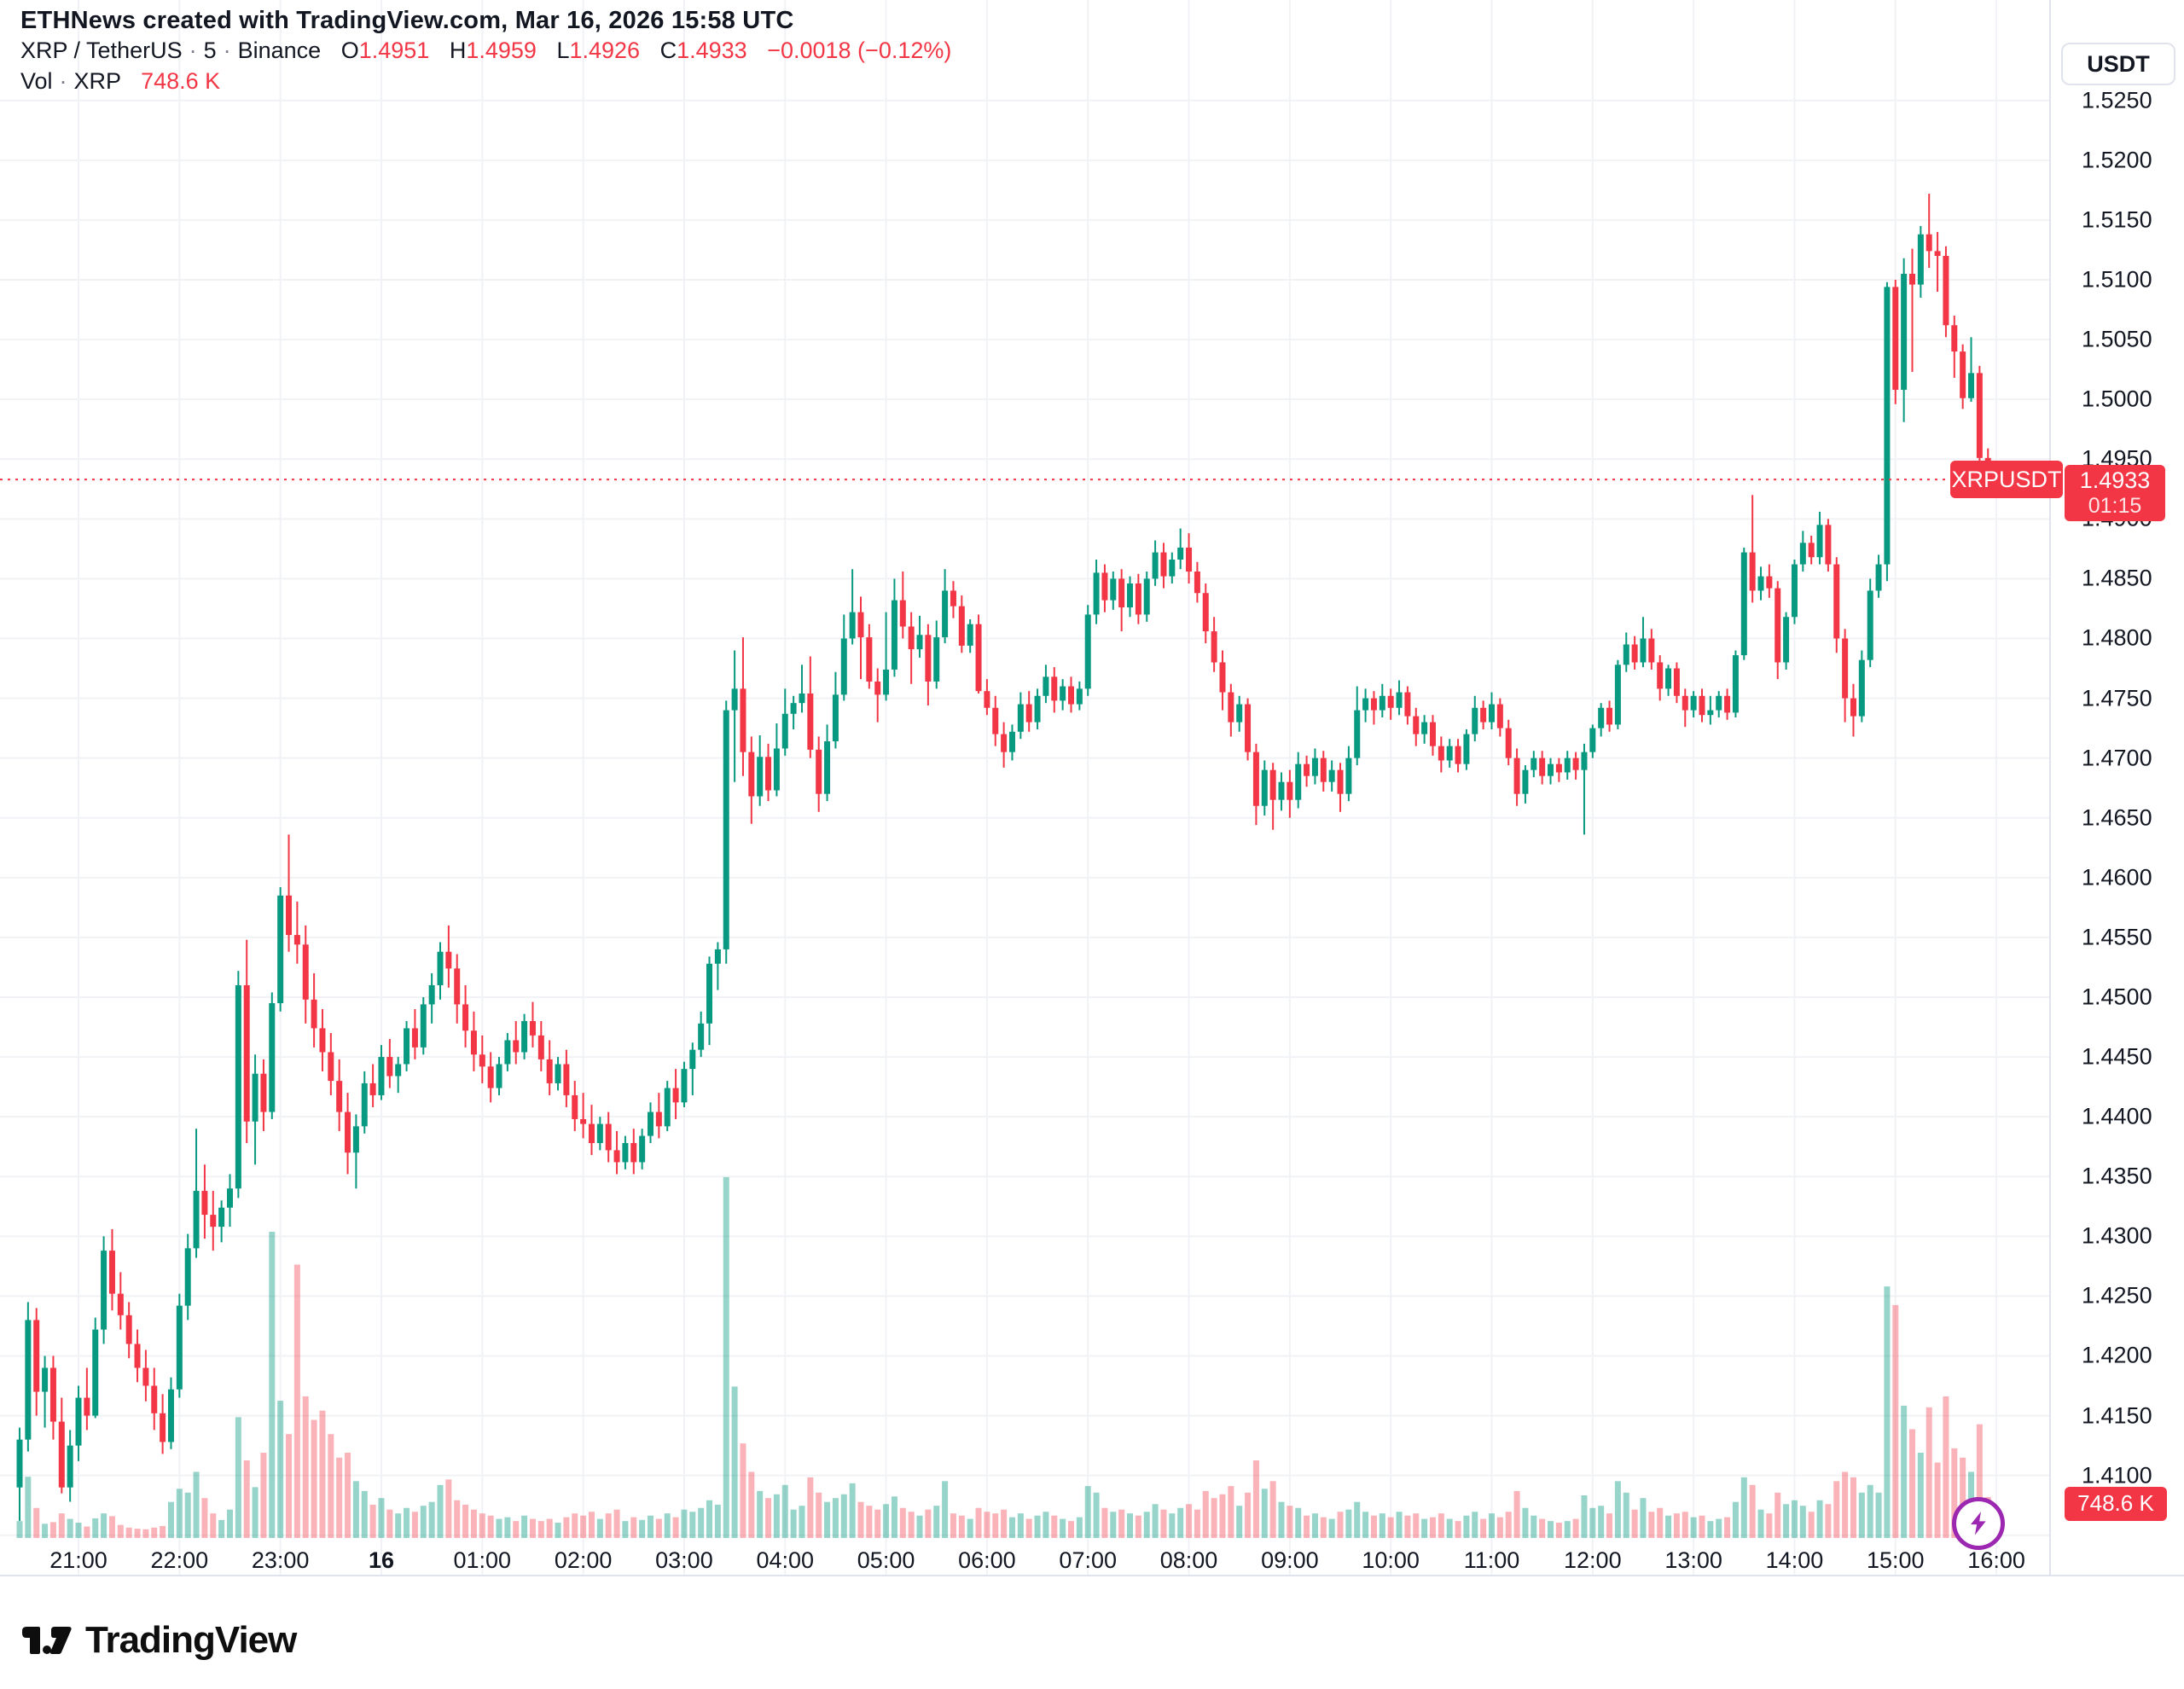 The image size is (2184, 1689). I want to click on time-tick-label: 08:00, so click(1189, 1560).